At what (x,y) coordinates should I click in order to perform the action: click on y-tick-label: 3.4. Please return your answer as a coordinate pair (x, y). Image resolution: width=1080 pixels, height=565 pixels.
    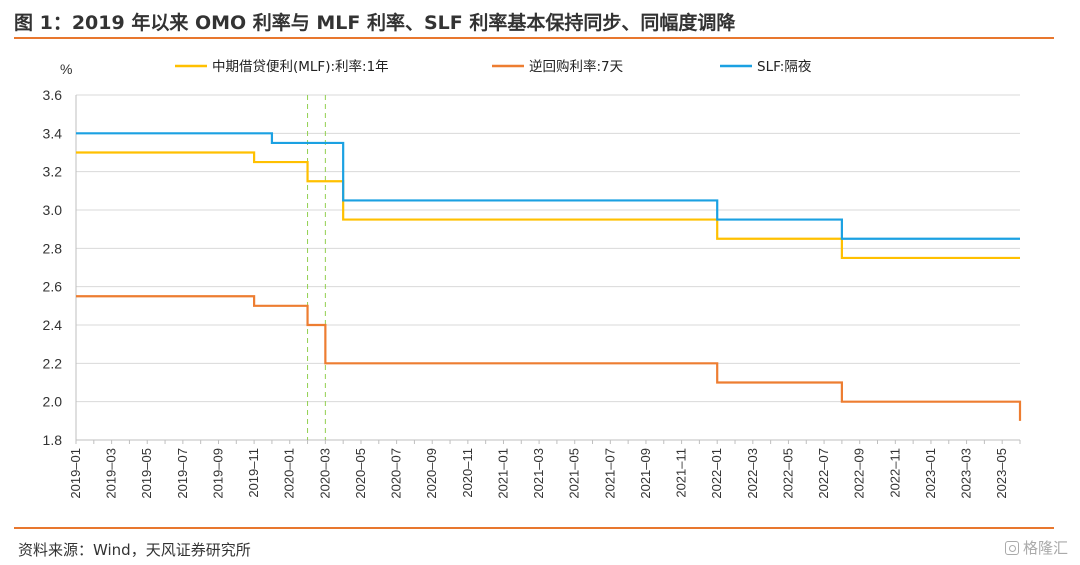
    Looking at the image, I should click on (53, 133).